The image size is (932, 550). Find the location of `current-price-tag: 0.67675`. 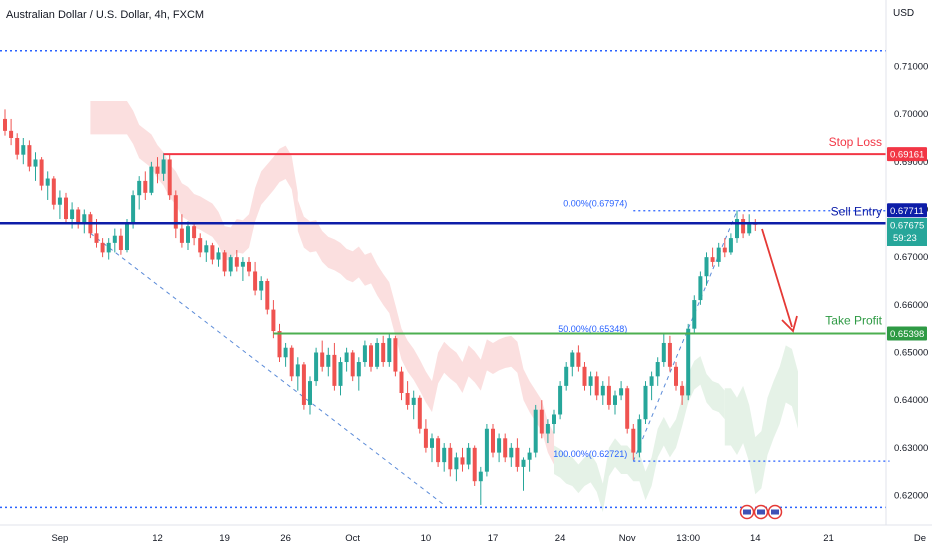

current-price-tag: 0.67675 is located at coordinates (907, 225).